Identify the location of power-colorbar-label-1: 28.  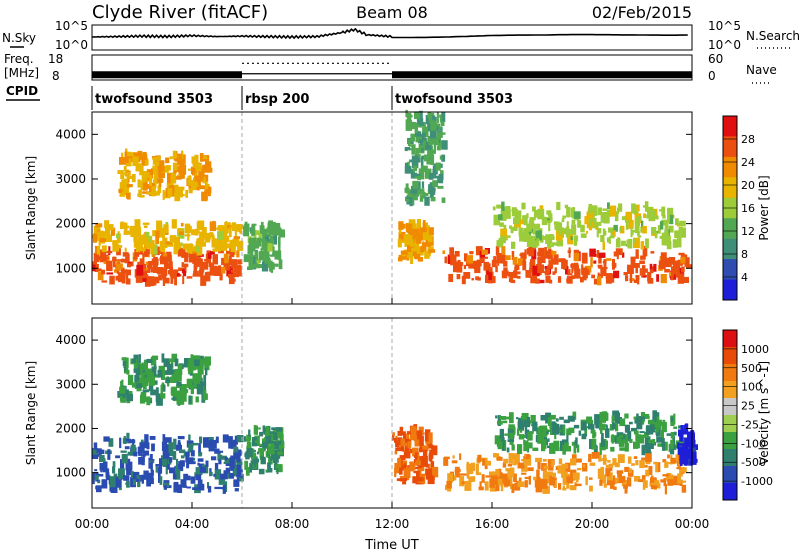
(748, 139).